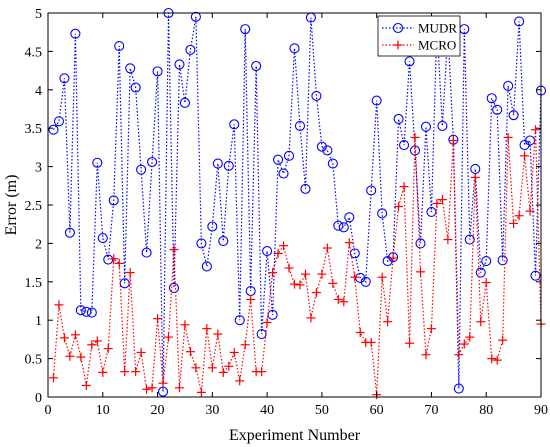 The image size is (550, 447). Describe the element at coordinates (38, 91) in the screenshot. I see `y-tick-label: 4` at that location.